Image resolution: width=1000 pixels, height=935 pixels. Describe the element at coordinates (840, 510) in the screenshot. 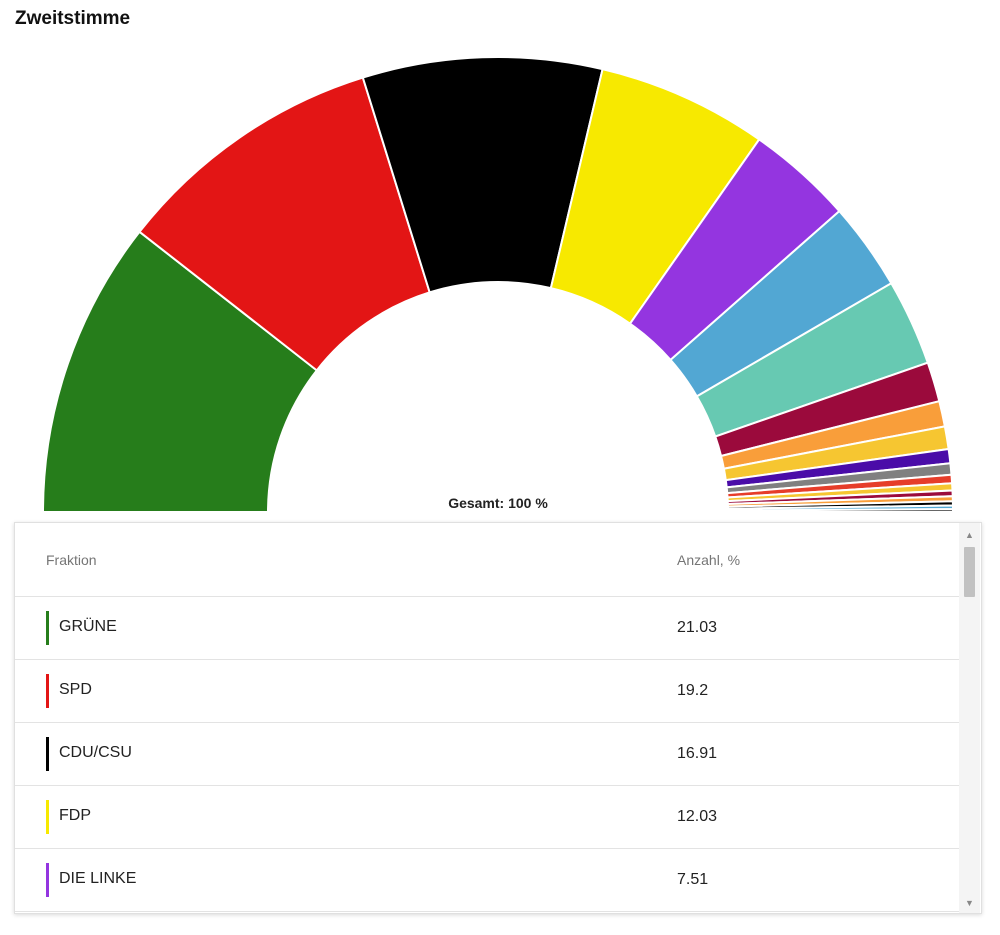

I see `chart-slice` at that location.